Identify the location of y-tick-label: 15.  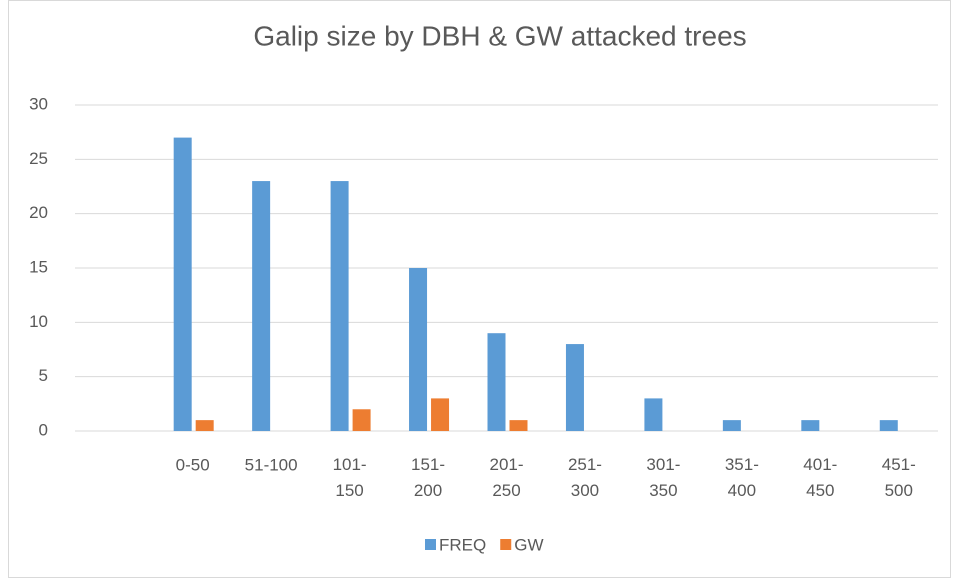
(38, 266).